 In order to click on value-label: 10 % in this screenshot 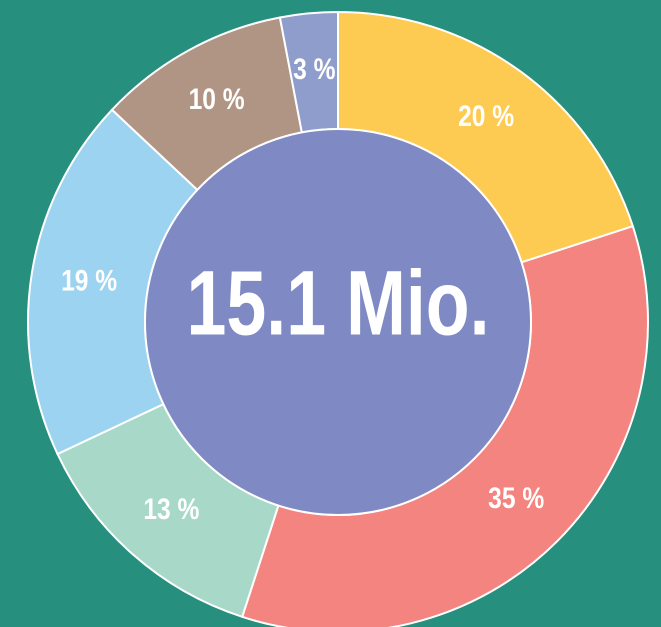, I will do `click(217, 99)`.